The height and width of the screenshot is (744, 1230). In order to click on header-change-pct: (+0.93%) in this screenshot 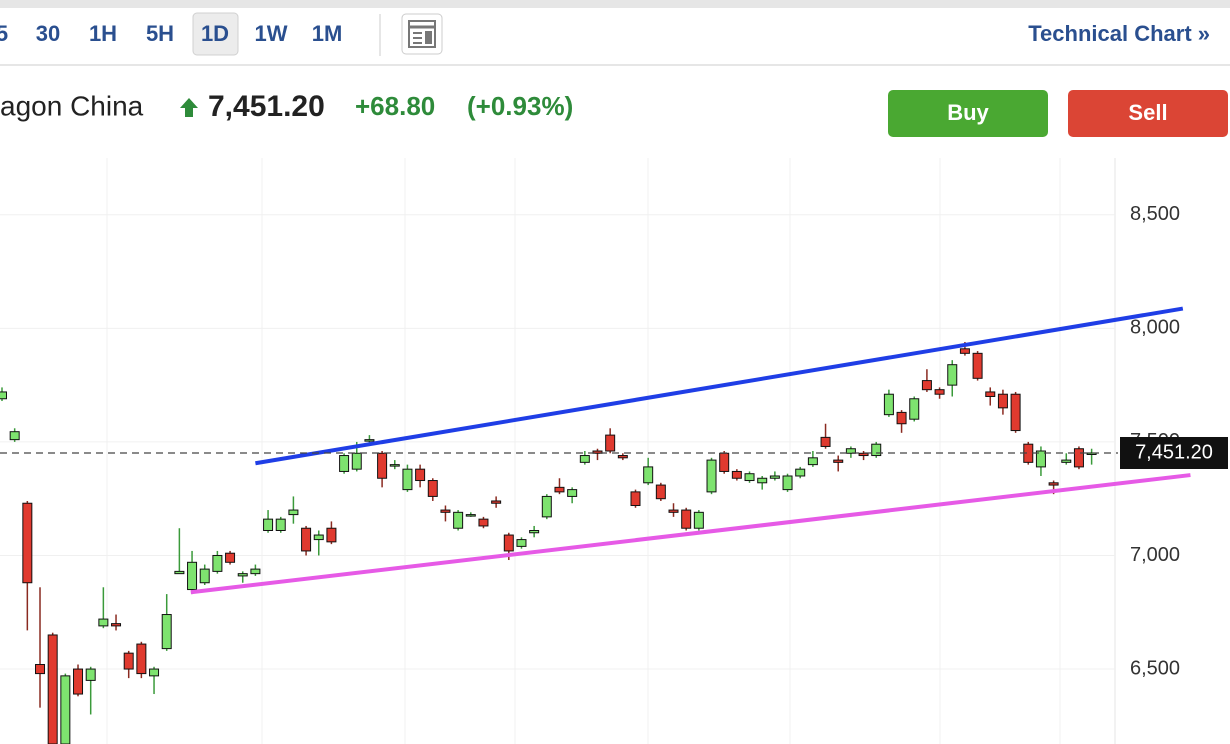, I will do `click(520, 106)`.